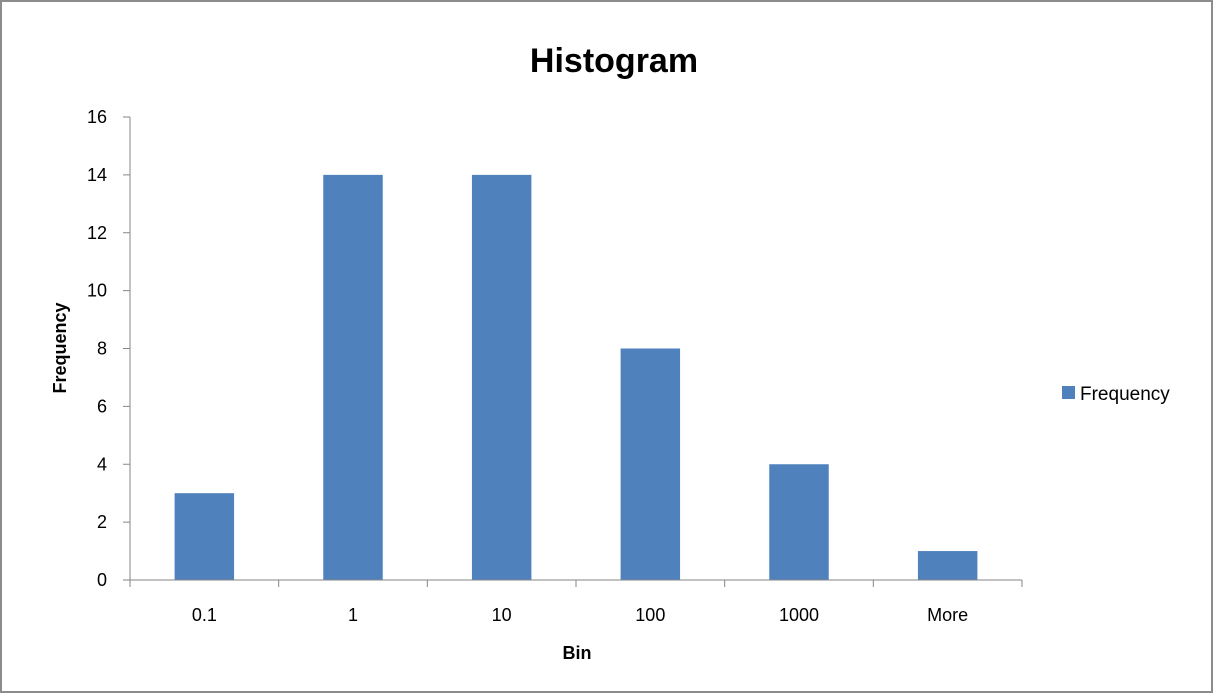 Image resolution: width=1213 pixels, height=695 pixels. What do you see at coordinates (502, 615) in the screenshot?
I see `x-tick-label: 10` at bounding box center [502, 615].